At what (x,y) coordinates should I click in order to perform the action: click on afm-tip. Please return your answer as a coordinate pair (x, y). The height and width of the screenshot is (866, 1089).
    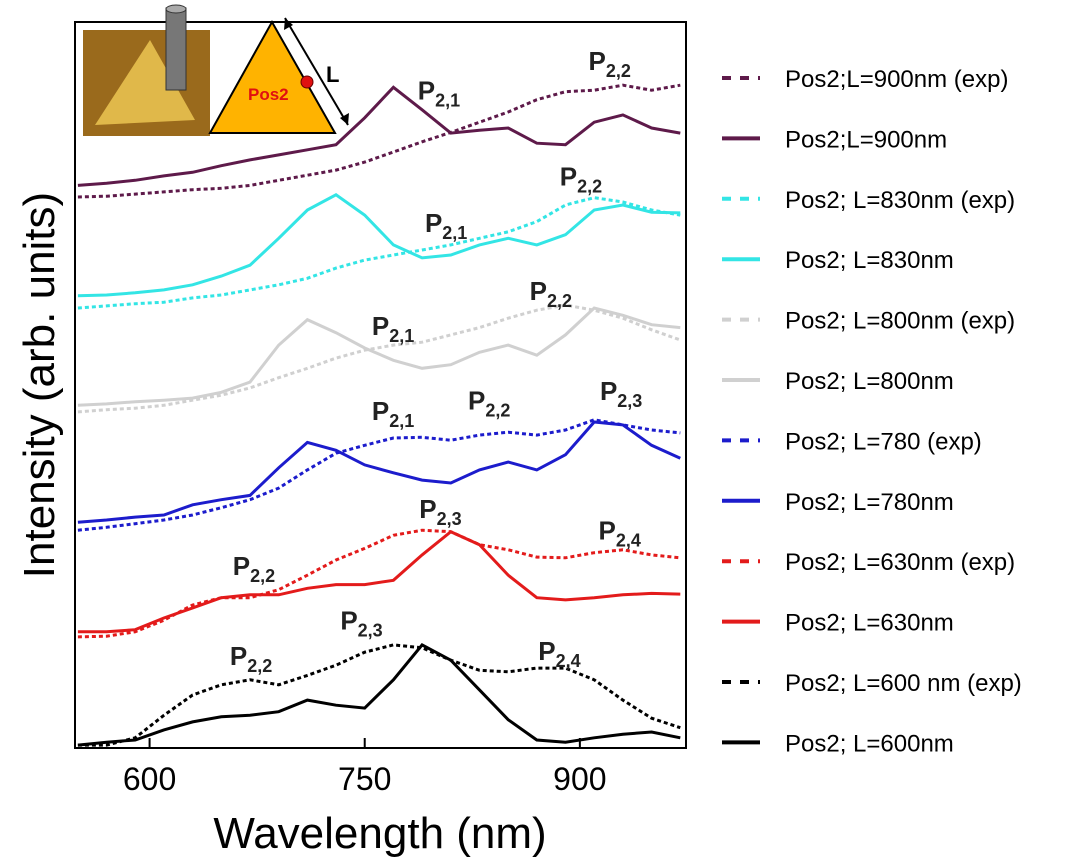
    Looking at the image, I should click on (176, 49).